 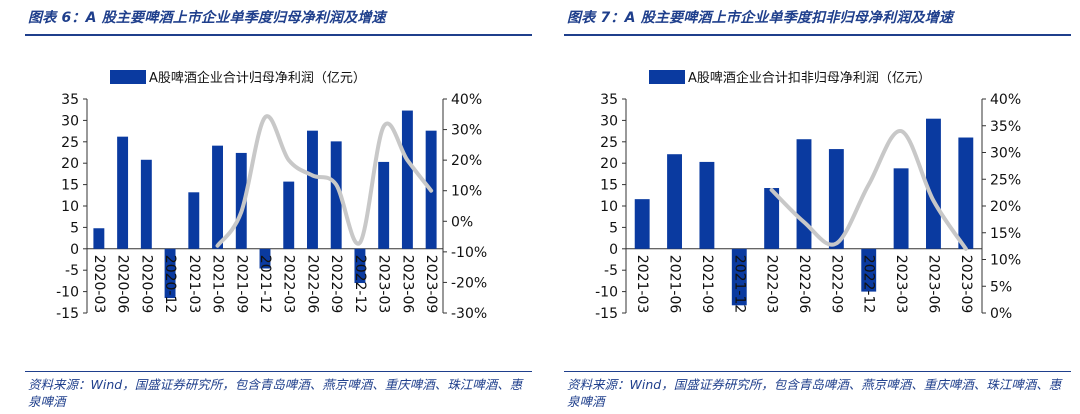 What do you see at coordinates (72, 271) in the screenshot?
I see `y-tick-label-left: -5` at bounding box center [72, 271].